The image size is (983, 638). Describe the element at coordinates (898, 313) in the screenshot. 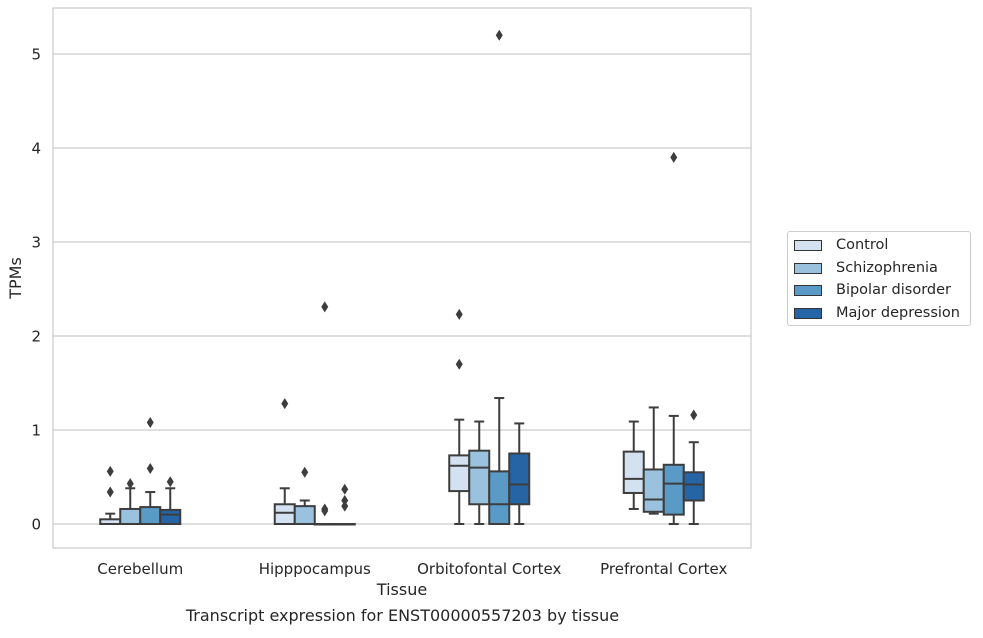

I see `legend-label: Major depression` at that location.